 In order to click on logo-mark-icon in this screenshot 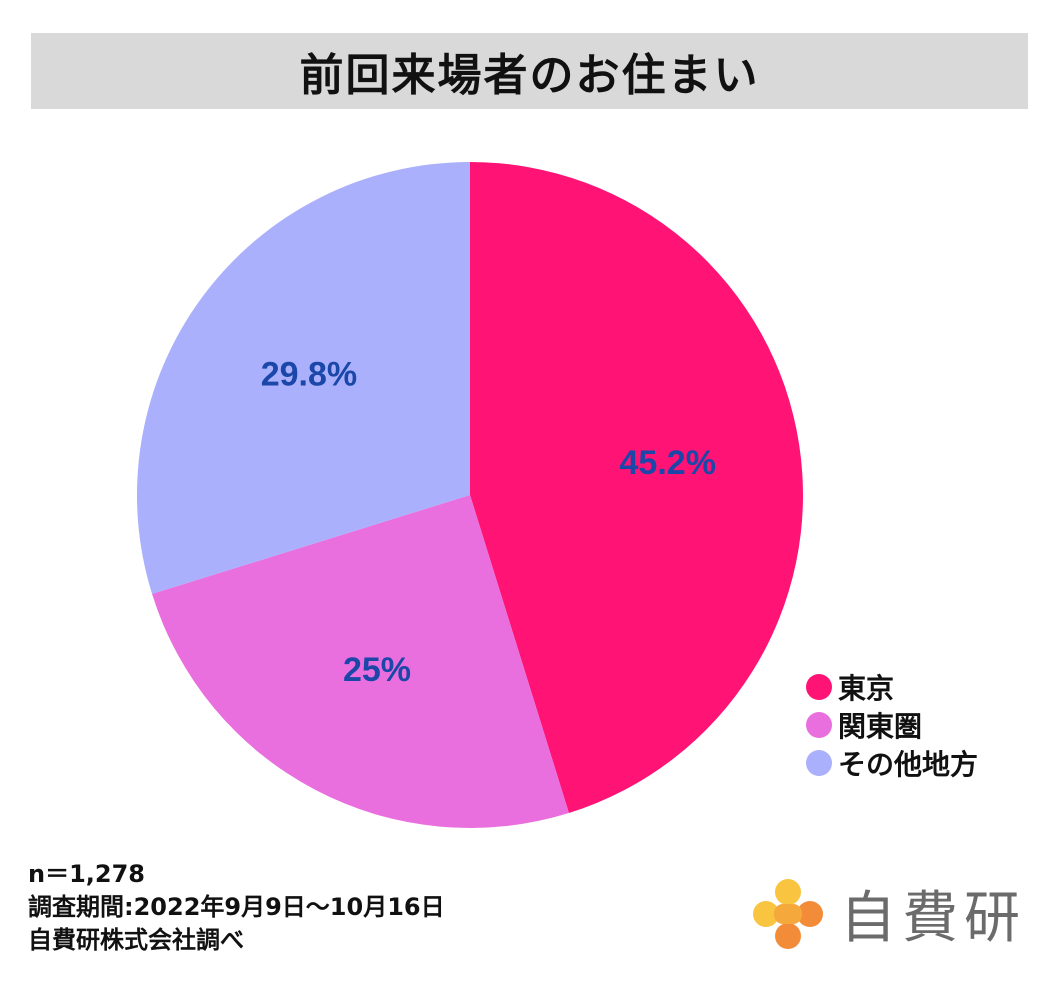, I will do `click(790, 914)`.